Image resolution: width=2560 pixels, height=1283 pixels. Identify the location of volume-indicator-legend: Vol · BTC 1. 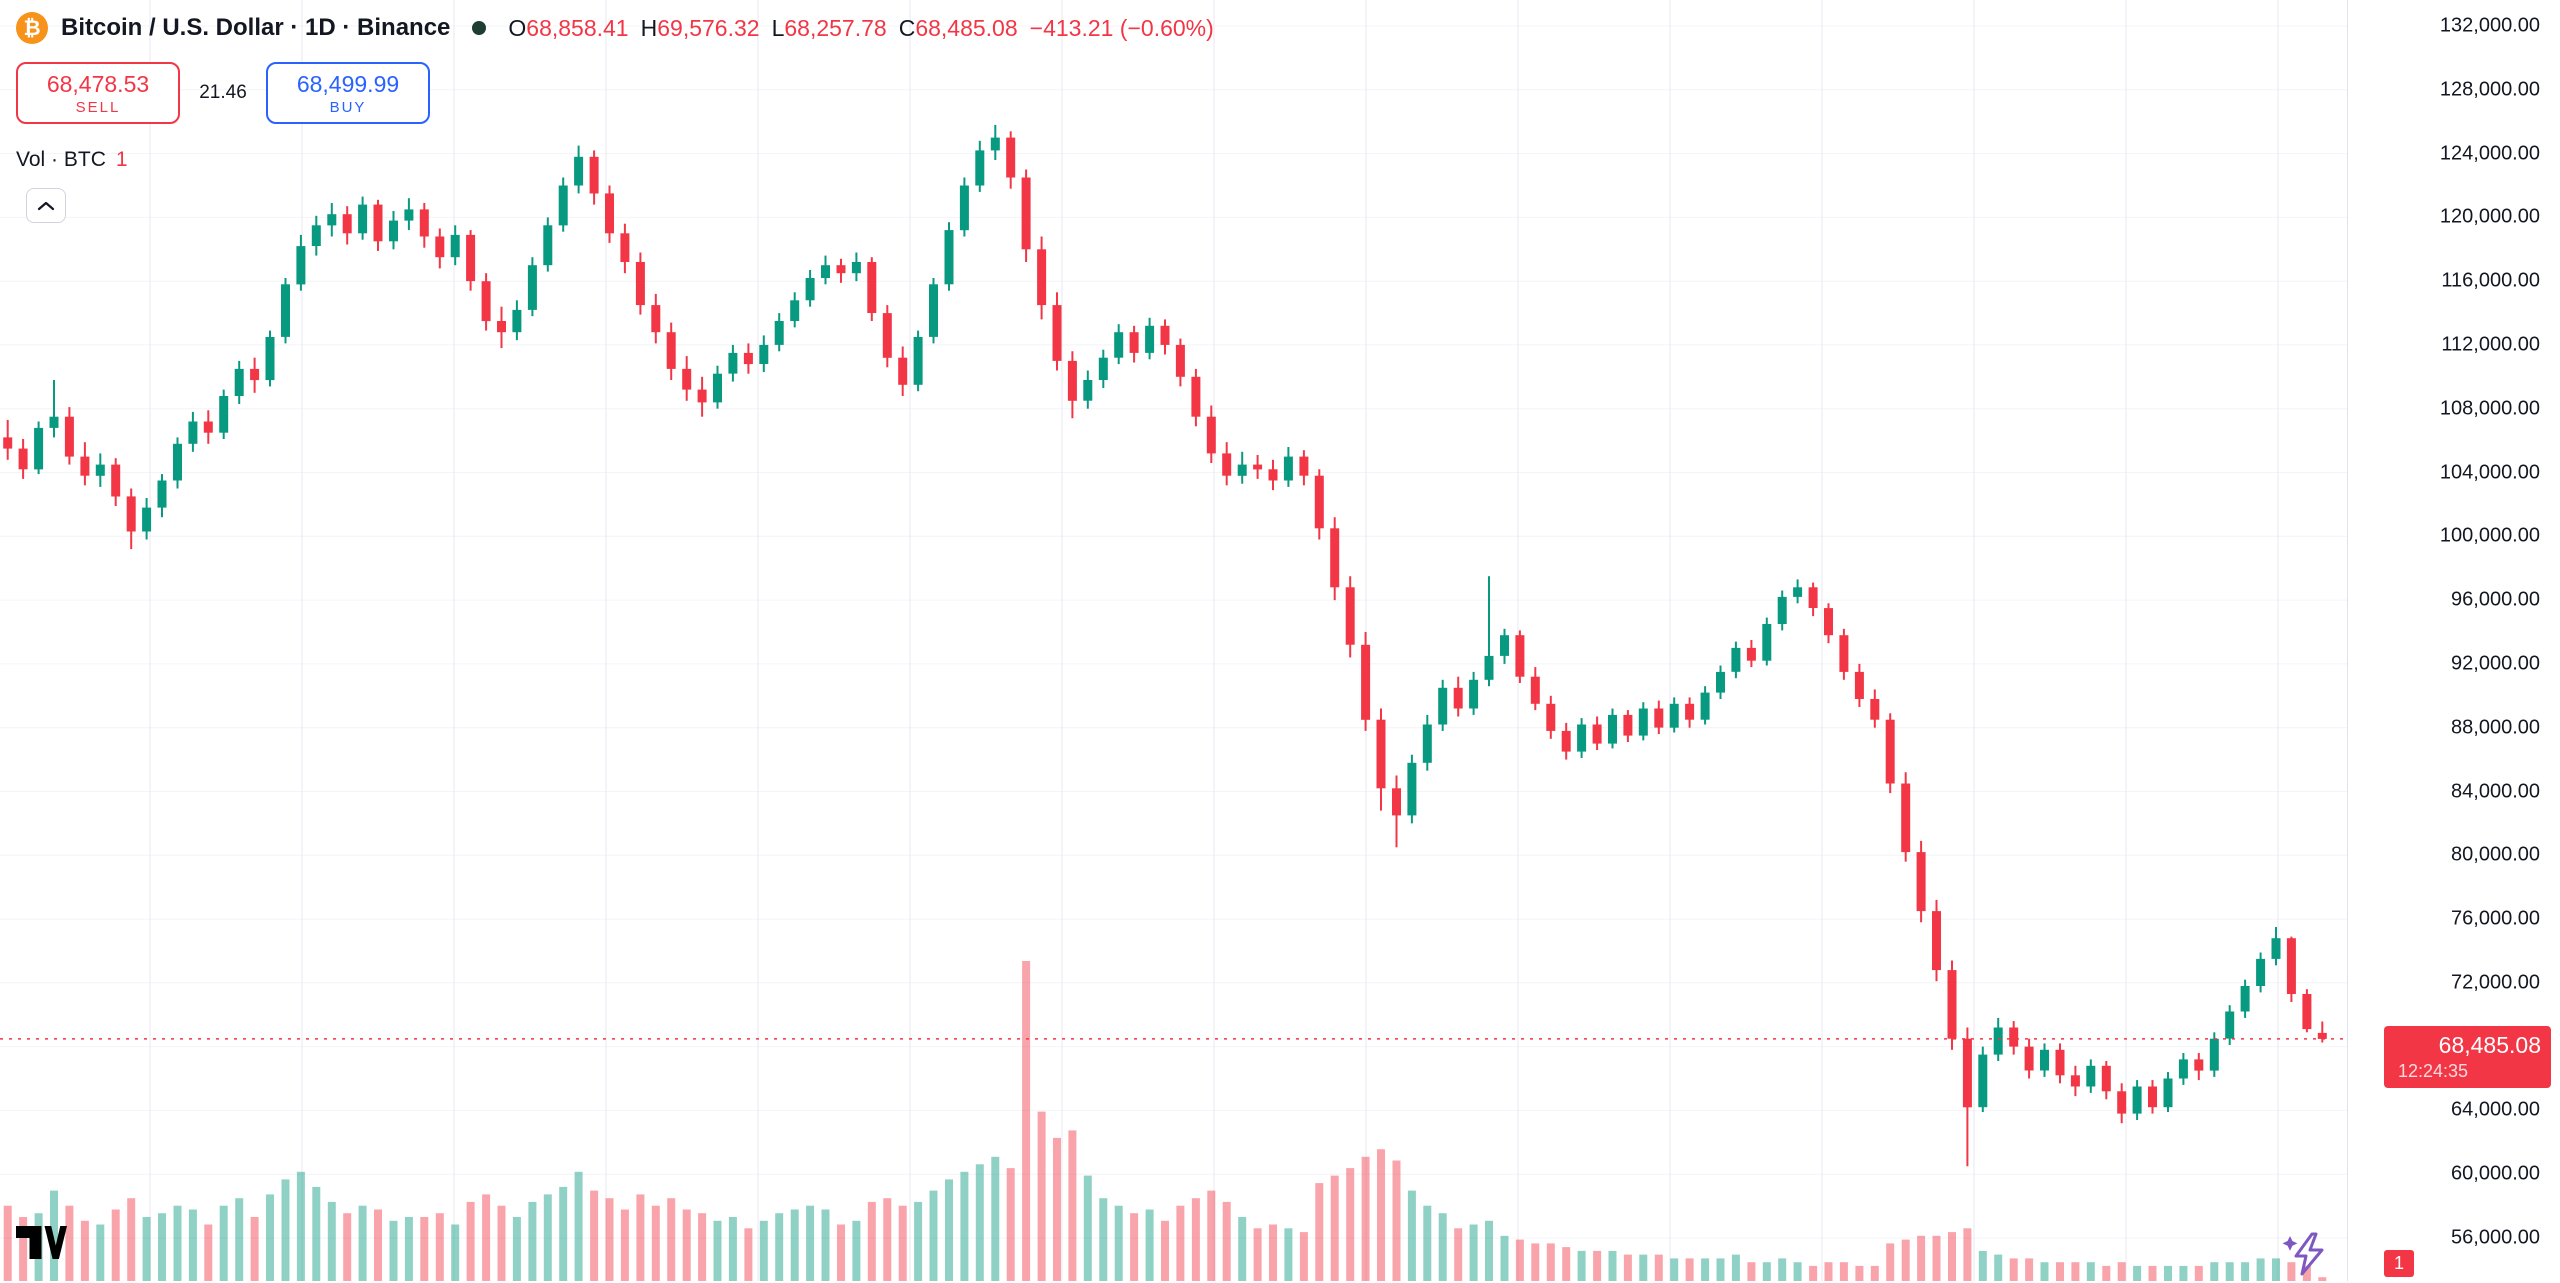
(72, 160).